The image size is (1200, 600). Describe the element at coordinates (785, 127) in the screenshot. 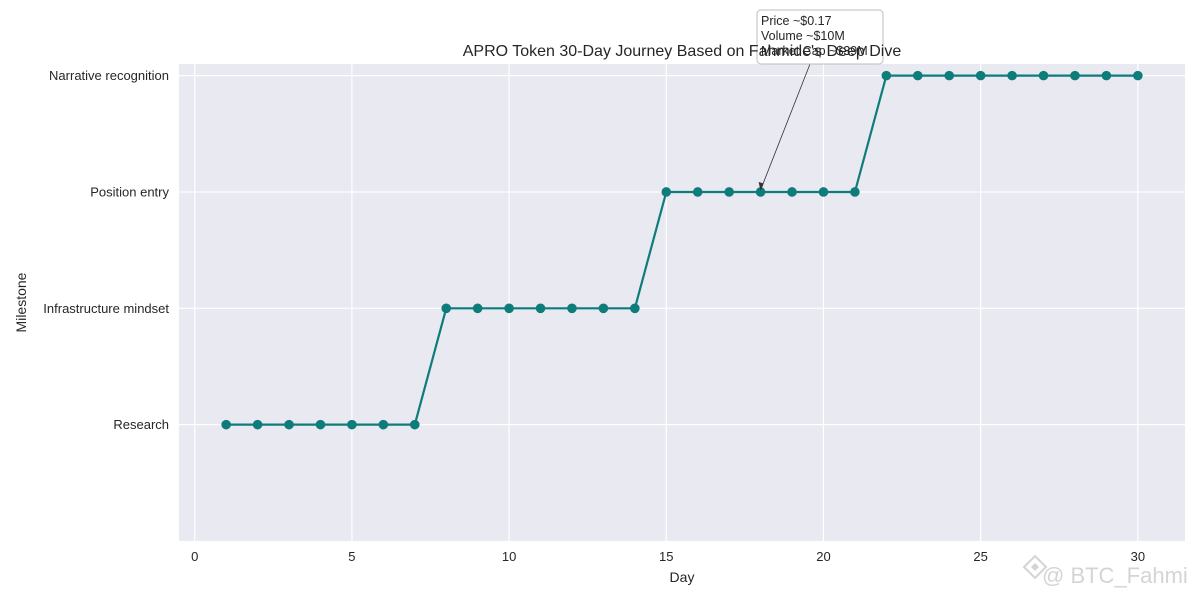

I see `annotation-arrow` at that location.